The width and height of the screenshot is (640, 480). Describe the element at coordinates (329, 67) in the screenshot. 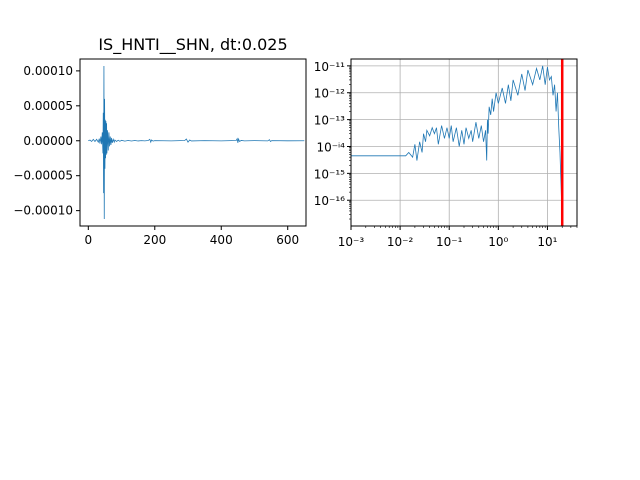

I see `y-tick-label: 10⁻¹¹` at that location.